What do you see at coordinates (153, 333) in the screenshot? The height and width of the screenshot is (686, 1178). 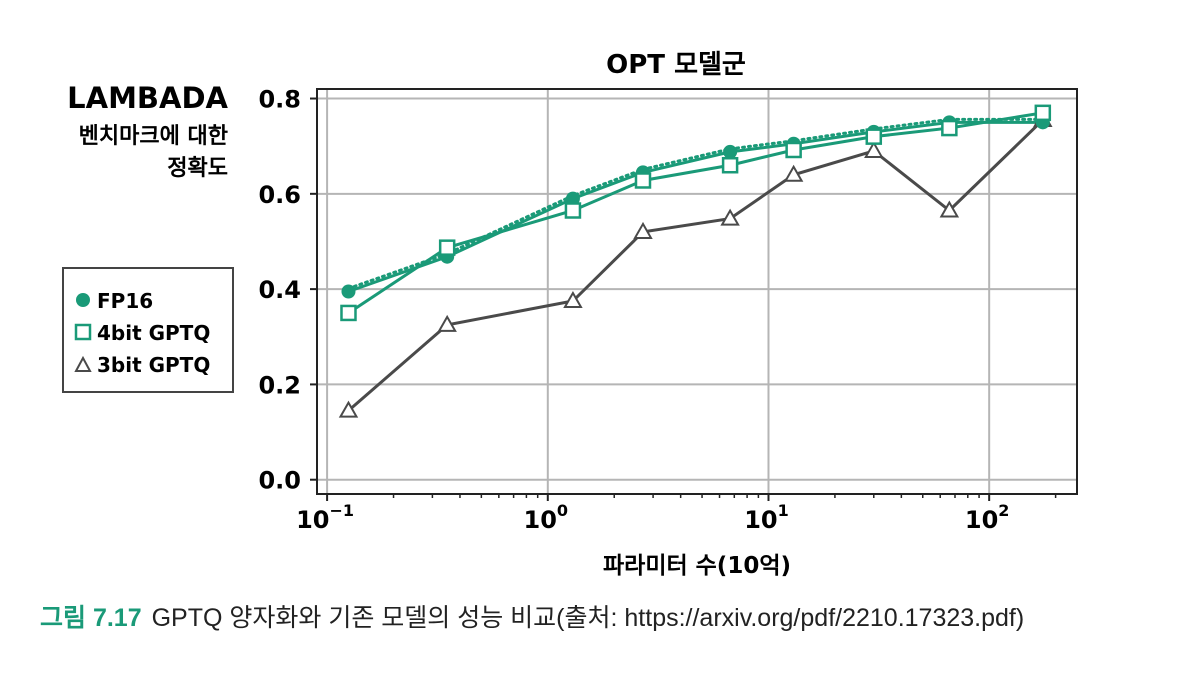 I see `legend-label-4bit: 4bit GPTQ` at bounding box center [153, 333].